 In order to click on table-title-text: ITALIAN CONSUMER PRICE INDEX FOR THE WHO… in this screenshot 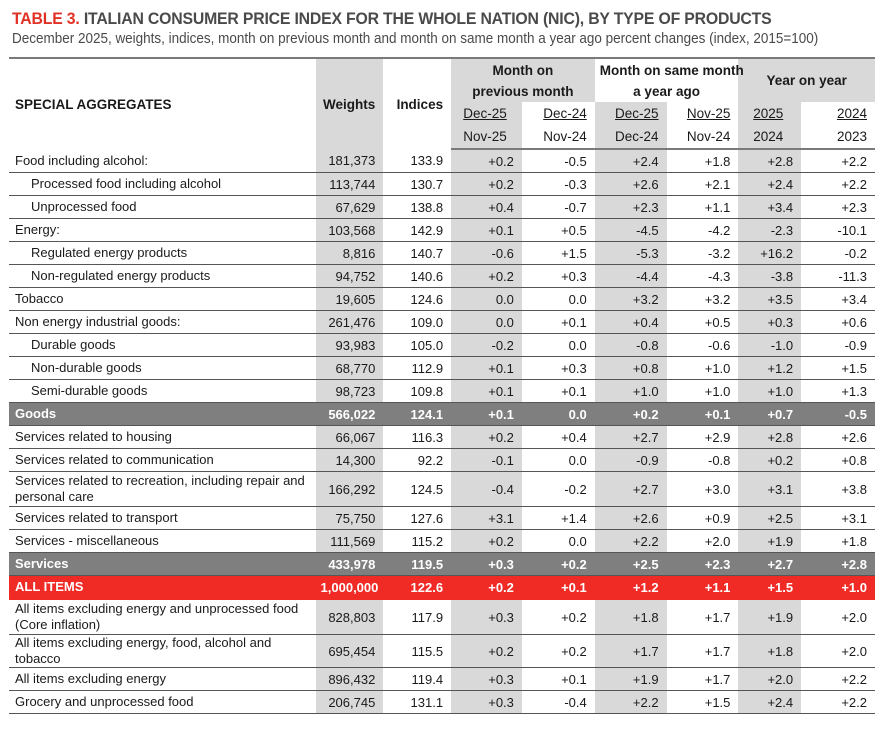, I will do `click(425, 18)`.